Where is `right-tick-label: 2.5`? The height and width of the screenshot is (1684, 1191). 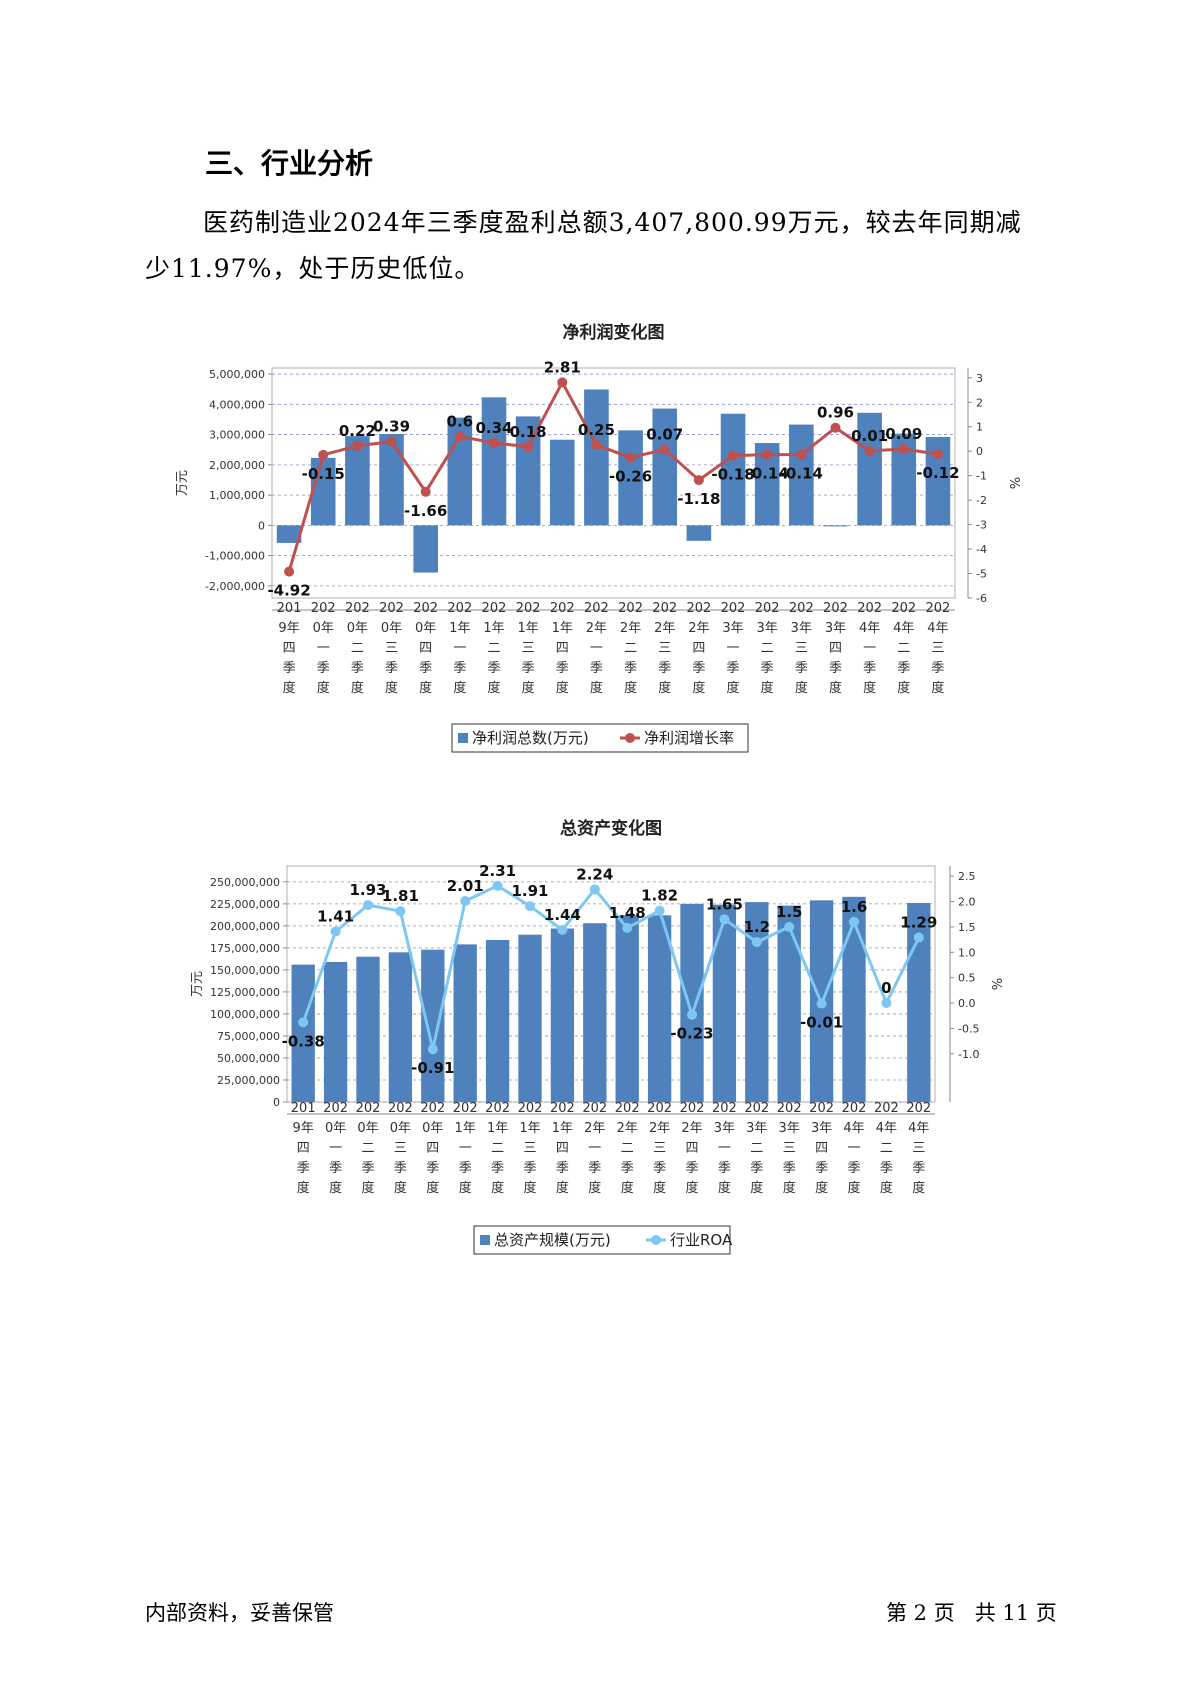
right-tick-label: 2.5 is located at coordinates (967, 876).